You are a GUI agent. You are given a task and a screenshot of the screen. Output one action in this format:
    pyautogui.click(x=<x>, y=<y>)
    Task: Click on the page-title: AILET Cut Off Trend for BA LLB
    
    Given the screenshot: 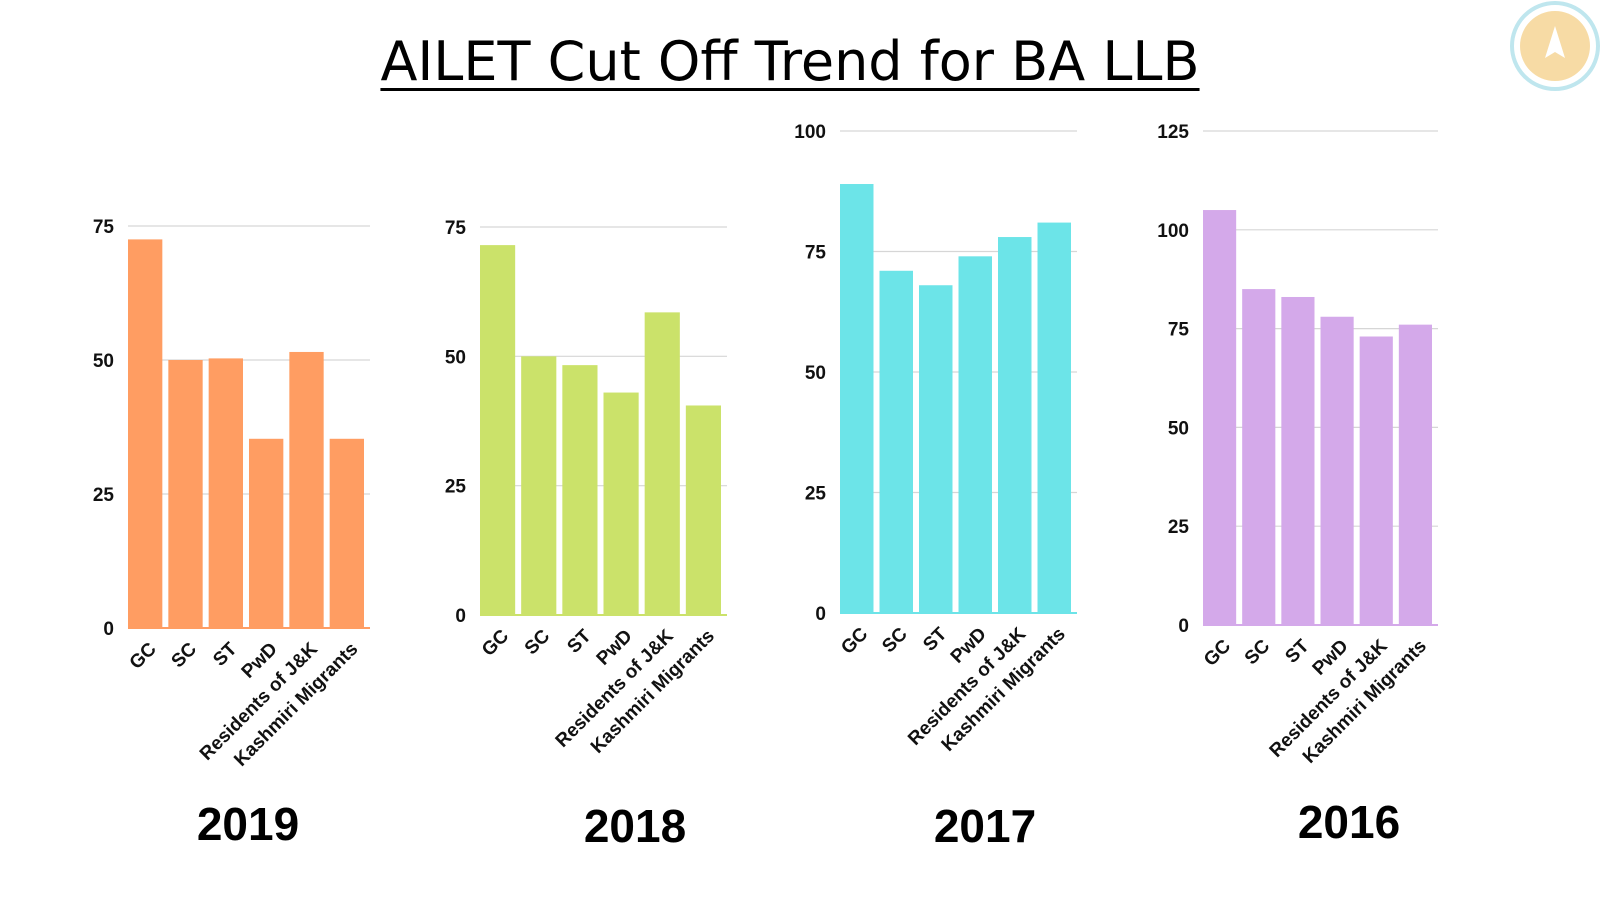 What is the action you would take?
    pyautogui.click(x=790, y=61)
    